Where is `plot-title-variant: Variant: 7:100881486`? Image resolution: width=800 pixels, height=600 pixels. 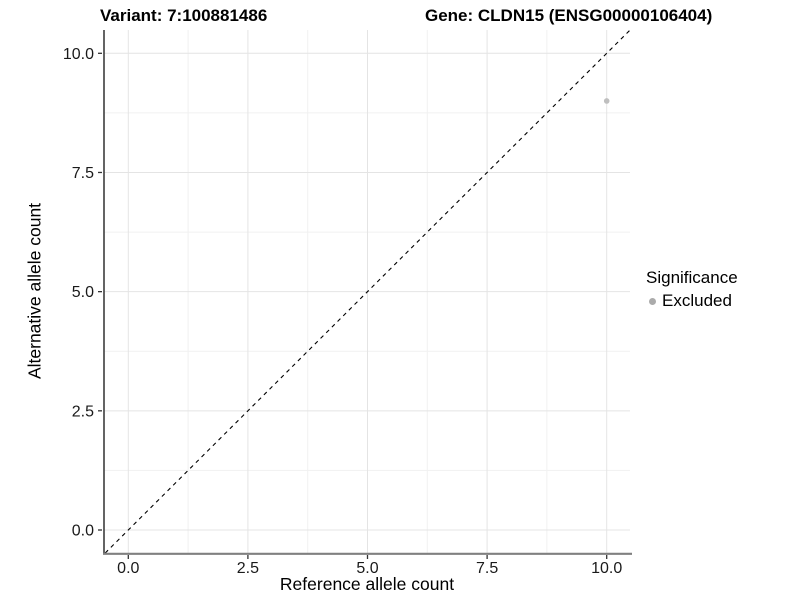 plot-title-variant: Variant: 7:100881486 is located at coordinates (184, 15).